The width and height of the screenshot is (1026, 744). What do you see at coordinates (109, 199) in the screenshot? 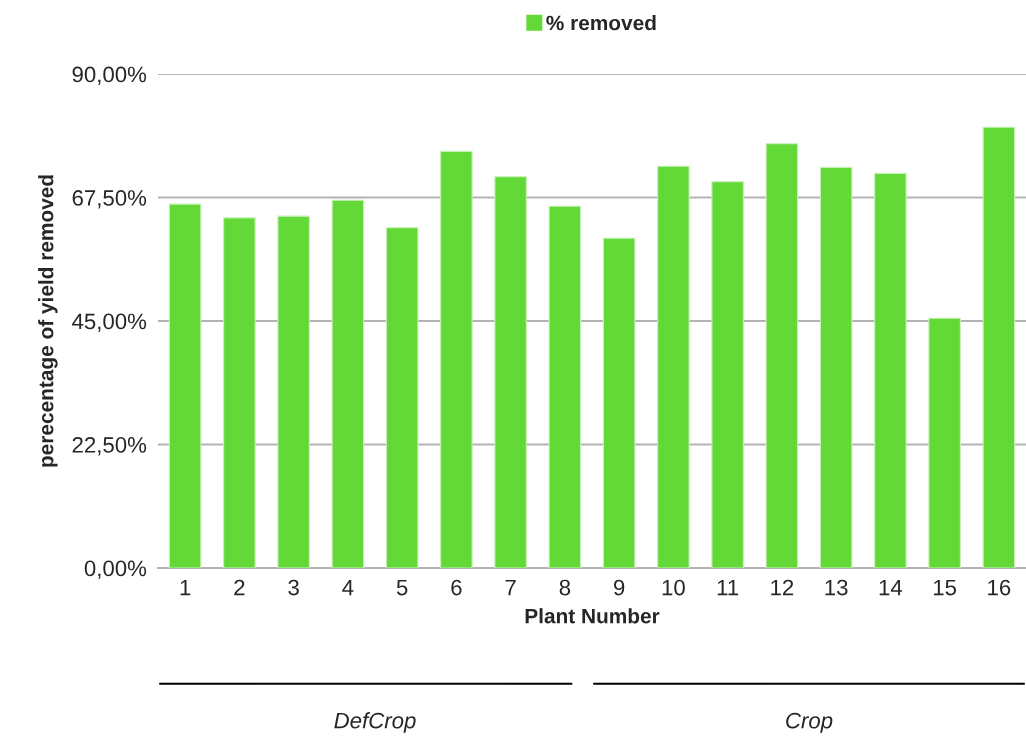
I see `y-tick-label: 67,50%` at bounding box center [109, 199].